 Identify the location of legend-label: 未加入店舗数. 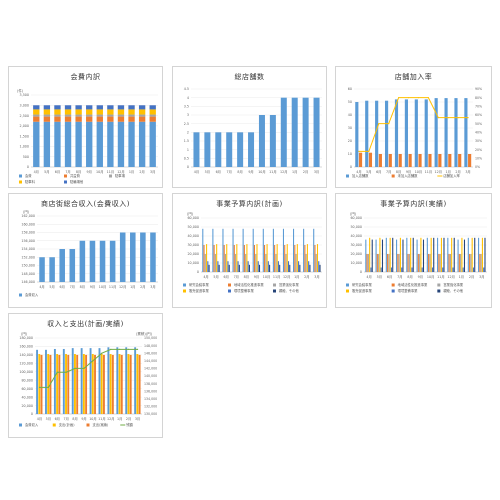
(408, 175).